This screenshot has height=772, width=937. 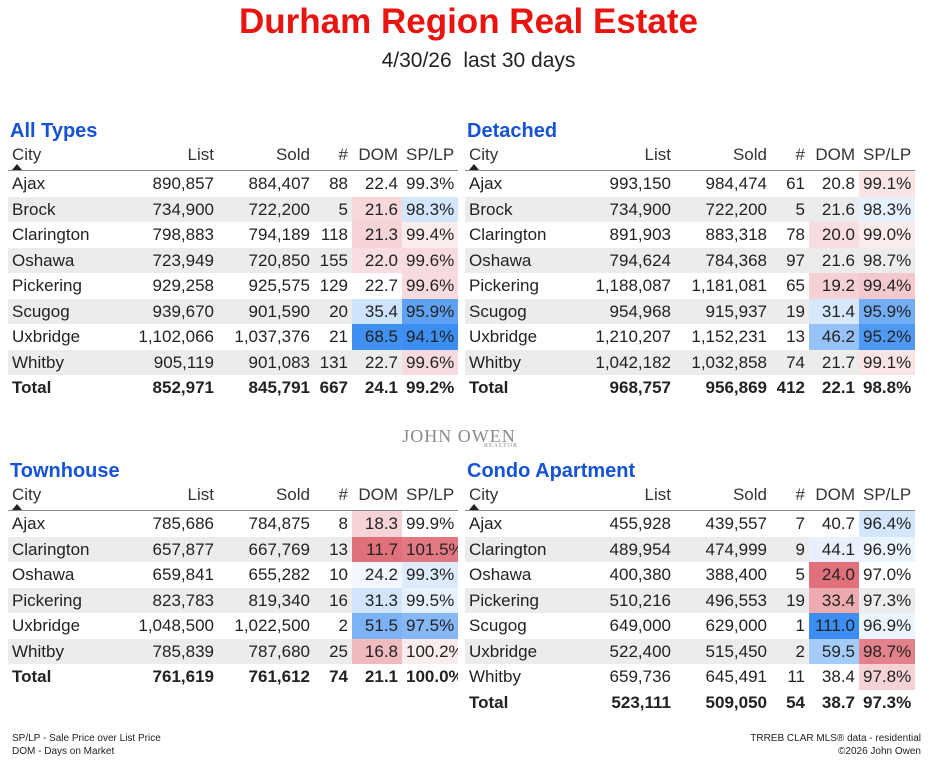 What do you see at coordinates (834, 626) in the screenshot?
I see `cell-dom: 111.0` at bounding box center [834, 626].